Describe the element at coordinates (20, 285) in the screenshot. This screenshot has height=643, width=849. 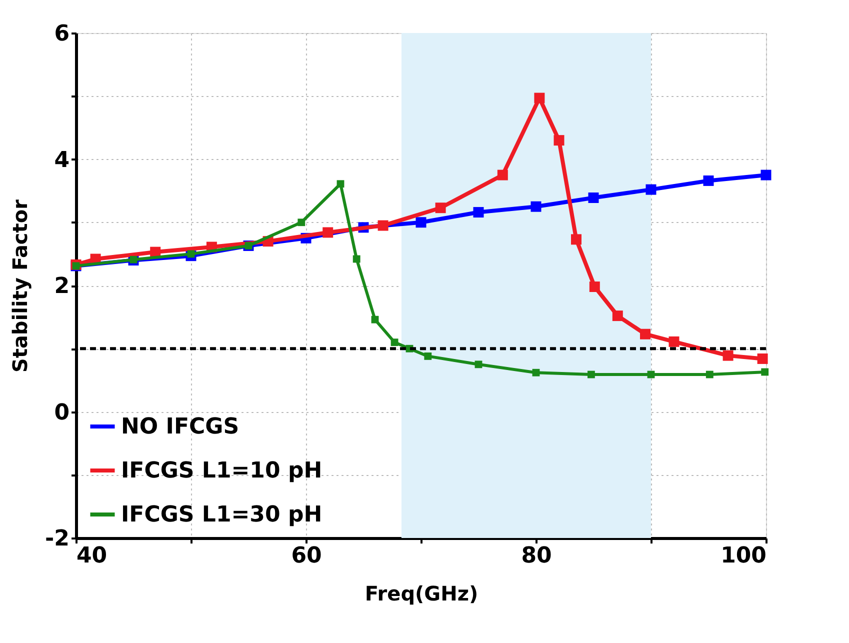
I see `y-axis-title: Stability Factor` at that location.